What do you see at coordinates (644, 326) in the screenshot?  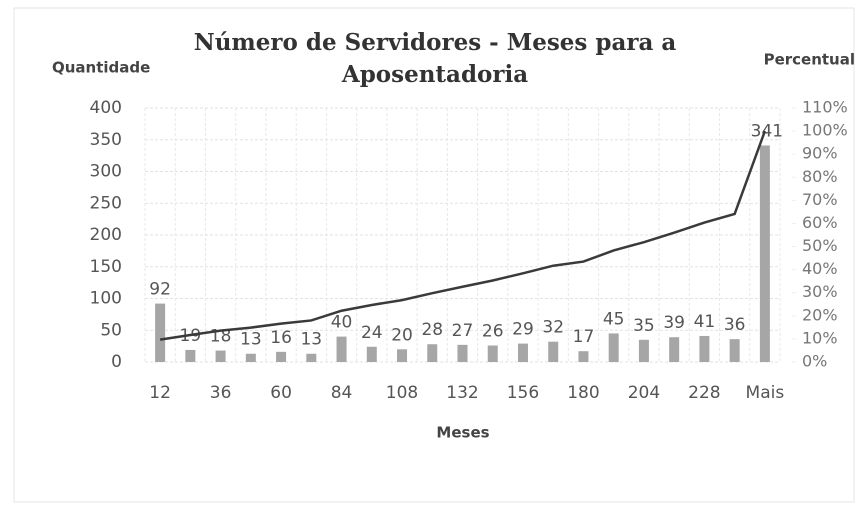 I see `data-label: 35` at bounding box center [644, 326].